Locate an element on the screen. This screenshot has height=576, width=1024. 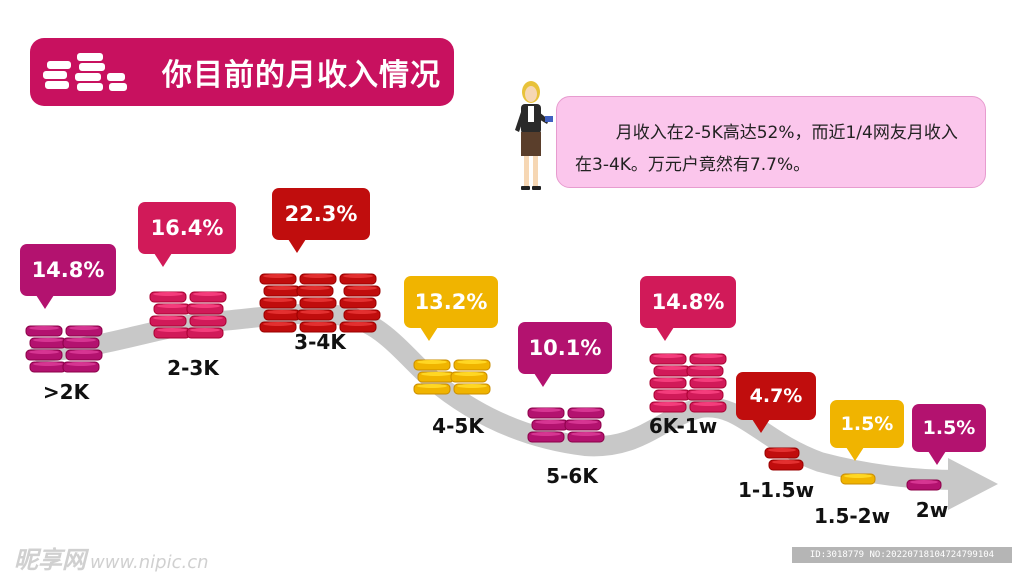
watermark-url: www.nipic.cn is located at coordinates (149, 562).